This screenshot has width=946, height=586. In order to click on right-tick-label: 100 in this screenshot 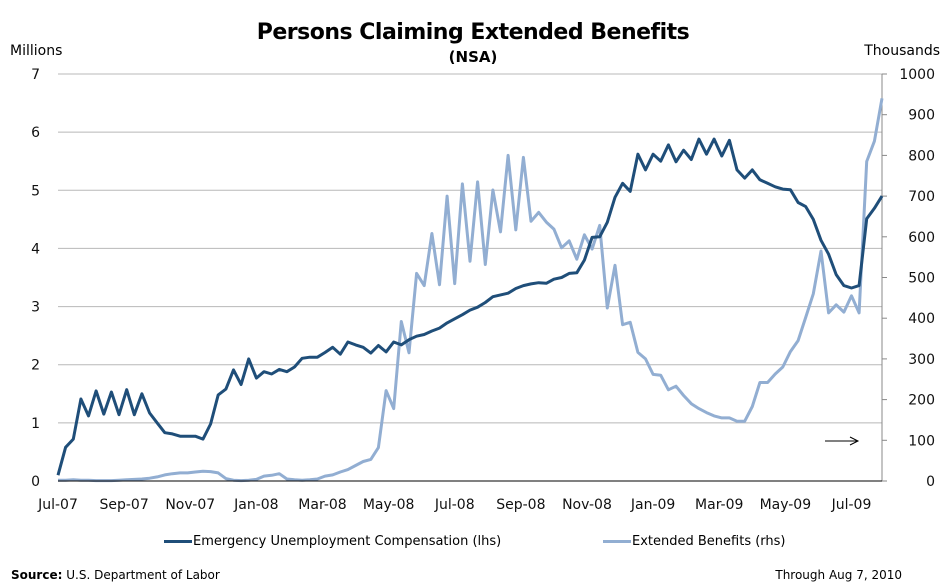, I will do `click(921, 441)`.